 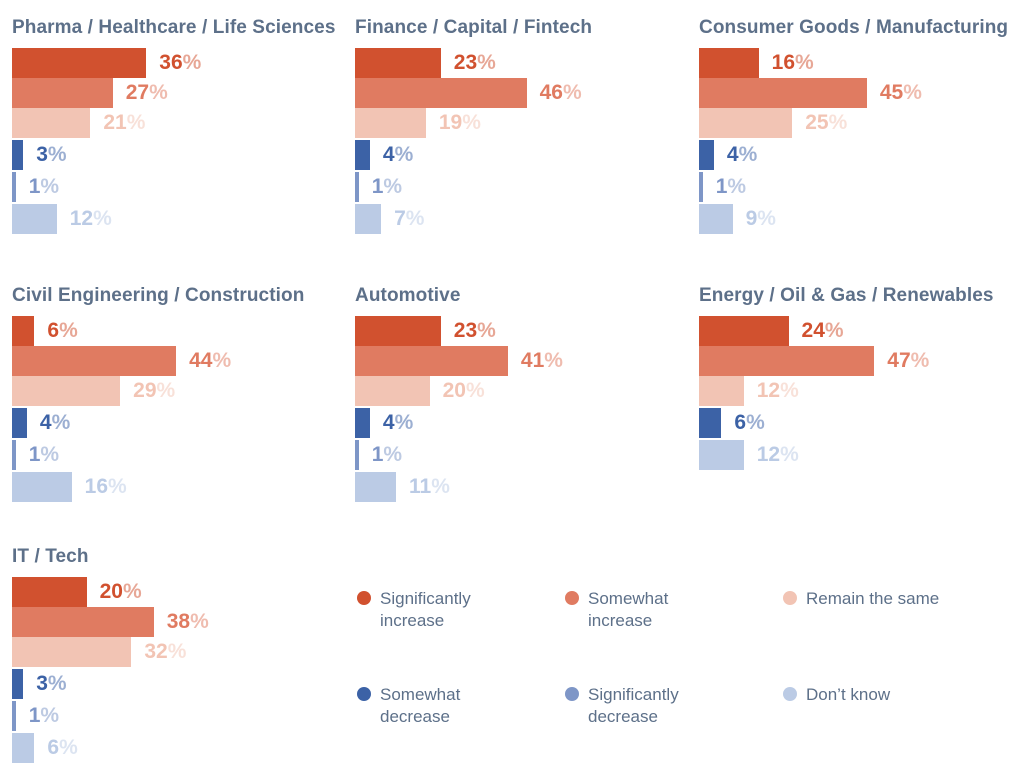 What do you see at coordinates (628, 609) in the screenshot?
I see `legend-label: Somewhat increase` at bounding box center [628, 609].